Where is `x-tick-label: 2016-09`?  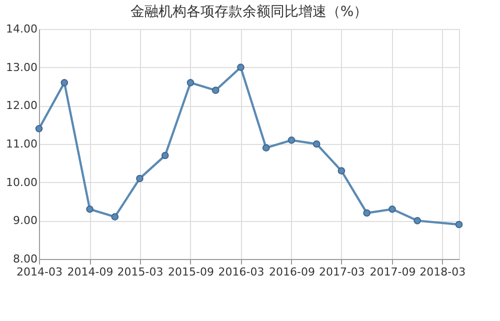
x-tick-label: 2016-09 is located at coordinates (292, 272).